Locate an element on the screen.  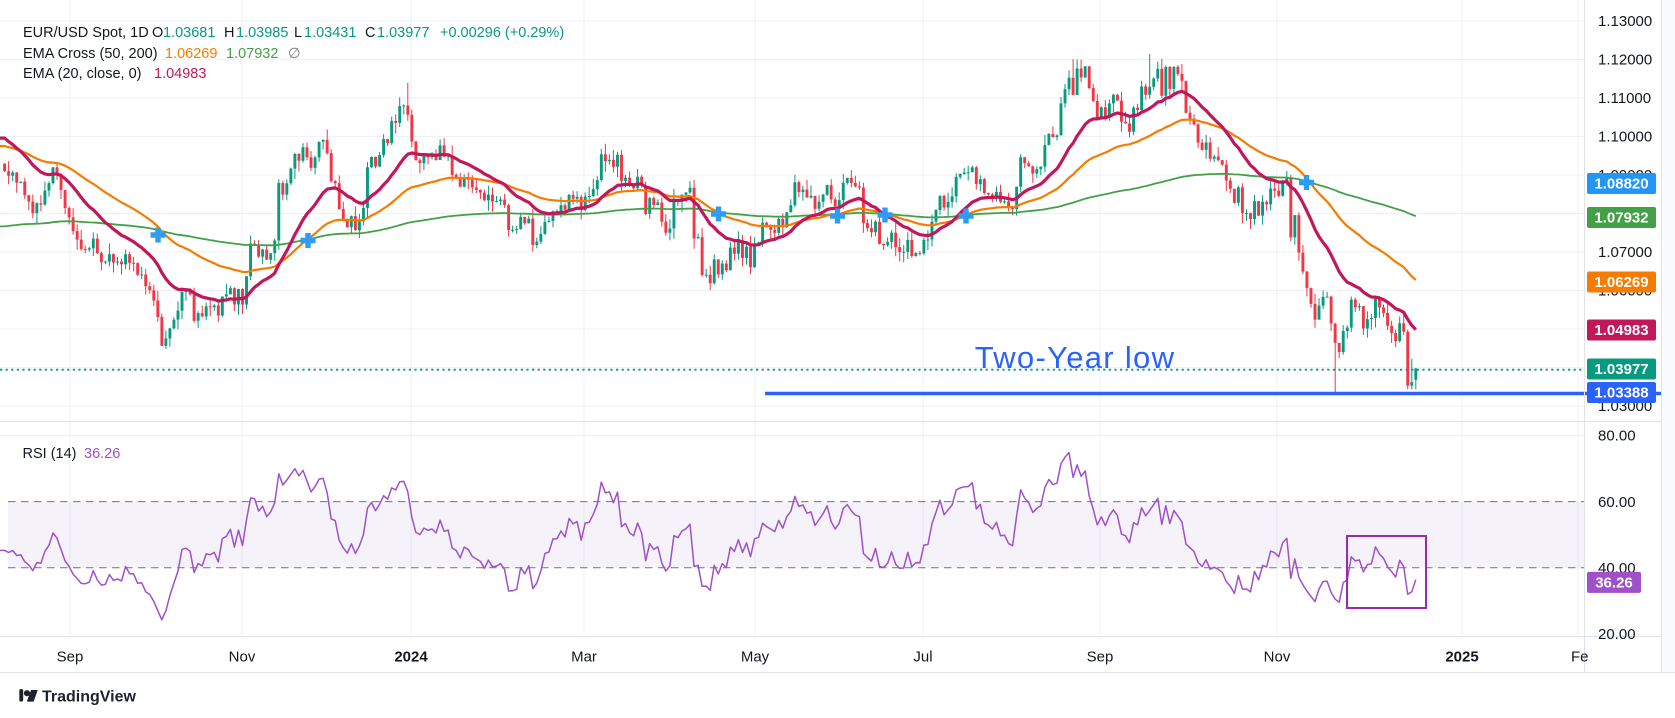
svg-text: Fe is located at coordinates (1580, 657).